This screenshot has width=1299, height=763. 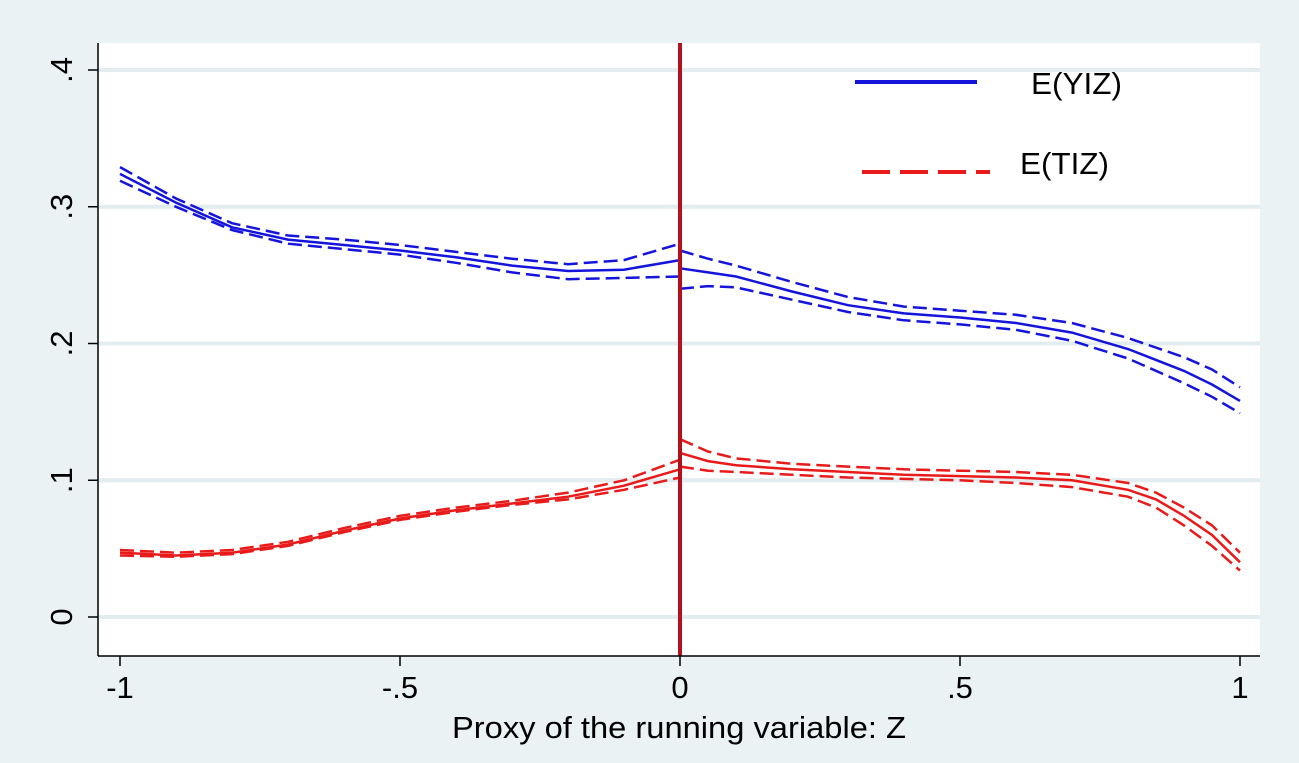 What do you see at coordinates (61, 207) in the screenshot?
I see `y-tick-label: .3` at bounding box center [61, 207].